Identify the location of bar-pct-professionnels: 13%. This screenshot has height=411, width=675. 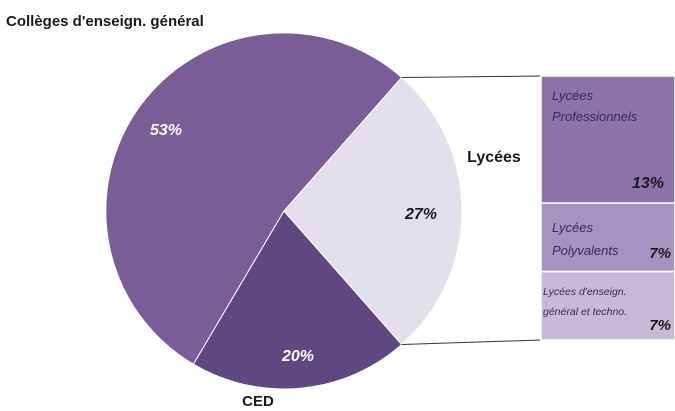
(648, 183).